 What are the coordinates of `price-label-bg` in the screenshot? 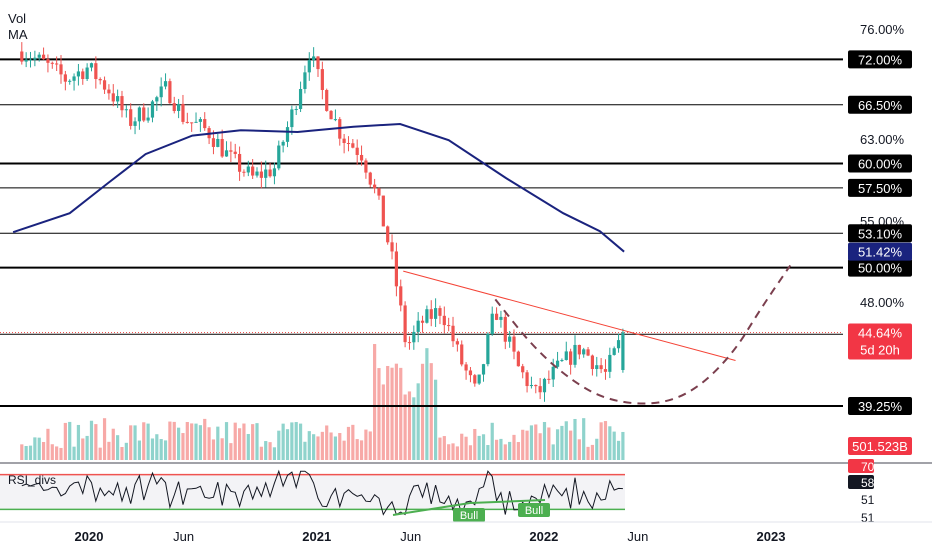 It's located at (880, 341).